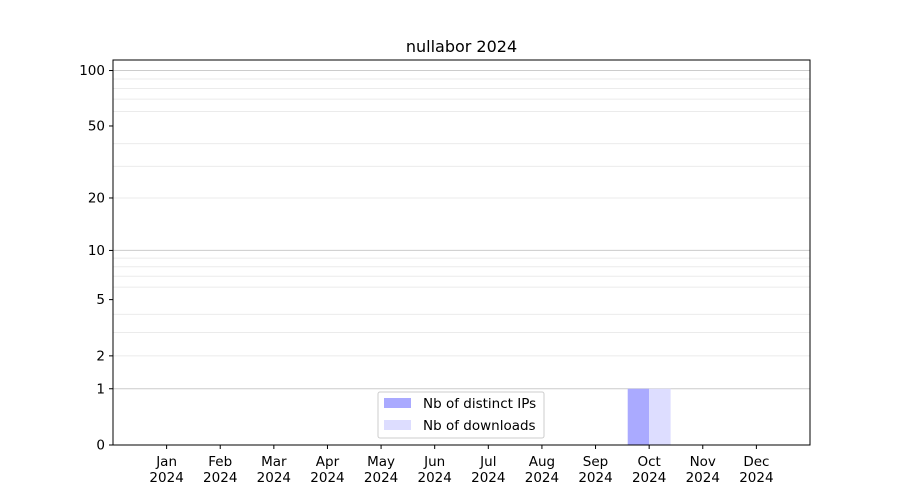  What do you see at coordinates (96, 126) in the screenshot?
I see `y-tick-label: 50` at bounding box center [96, 126].